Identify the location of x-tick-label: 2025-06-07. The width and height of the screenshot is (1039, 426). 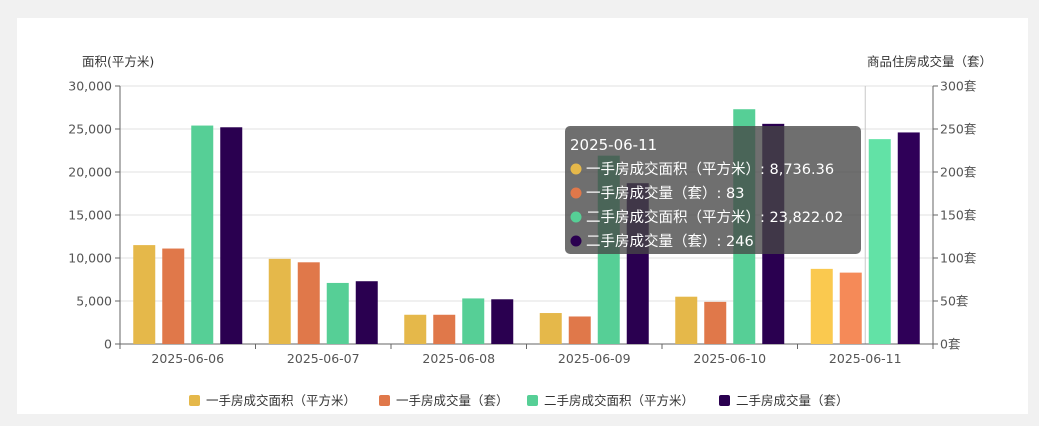
(323, 358).